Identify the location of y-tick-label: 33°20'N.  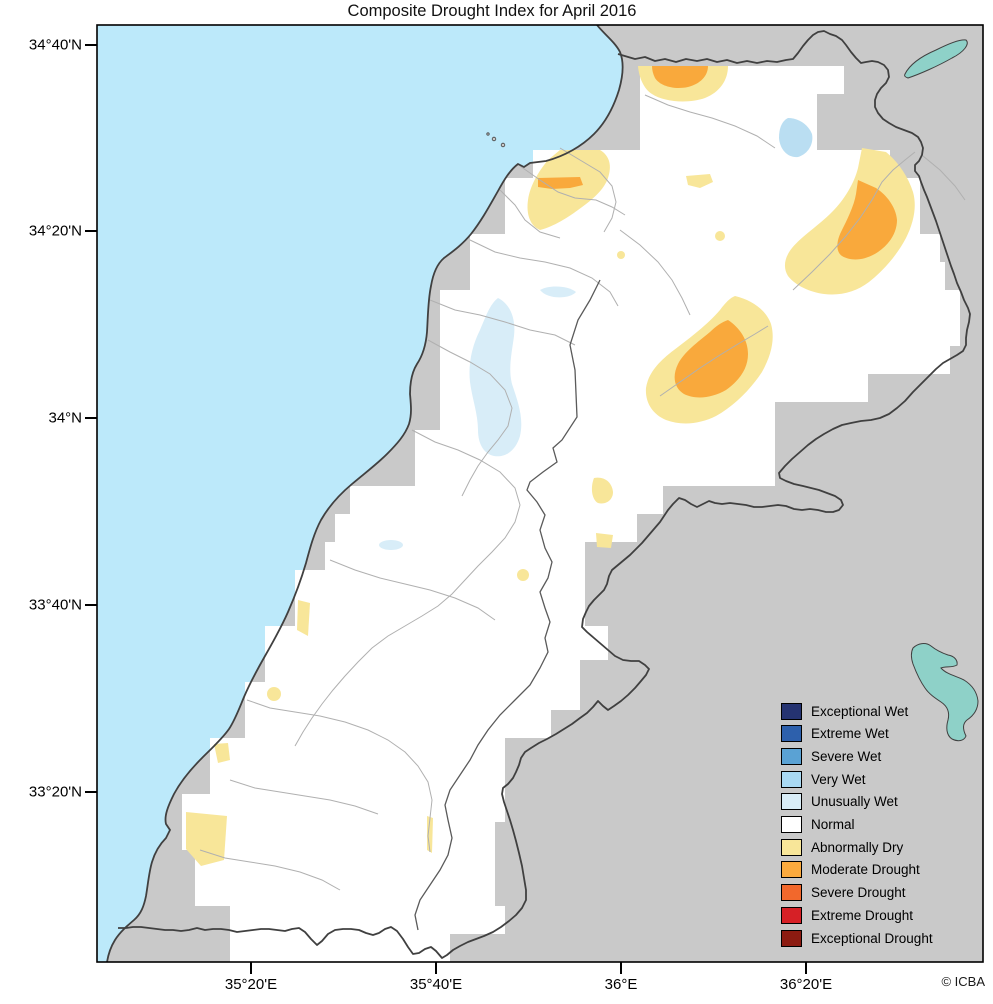
(55, 792).